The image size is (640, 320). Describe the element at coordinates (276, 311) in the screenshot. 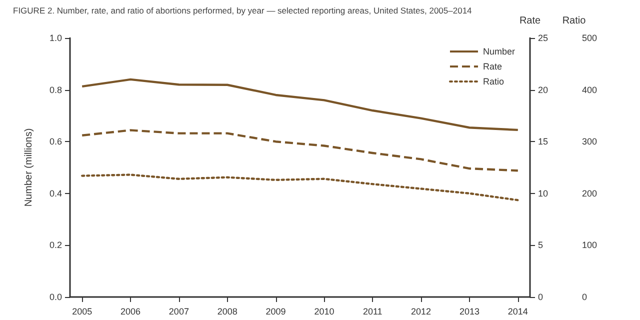

I see `x-tick-label: 2009` at that location.